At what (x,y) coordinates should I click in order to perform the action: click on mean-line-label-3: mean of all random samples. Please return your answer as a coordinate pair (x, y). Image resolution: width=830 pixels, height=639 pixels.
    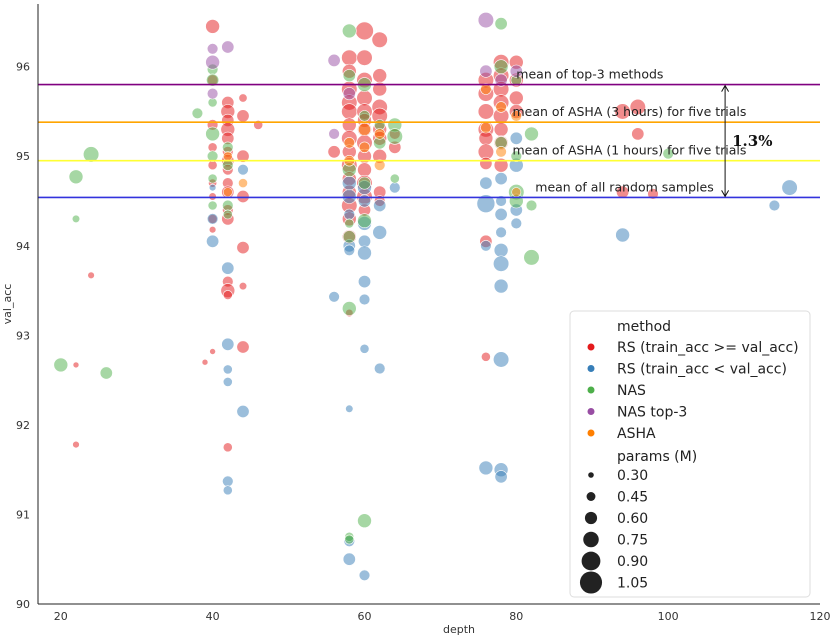
    Looking at the image, I should click on (624, 186).